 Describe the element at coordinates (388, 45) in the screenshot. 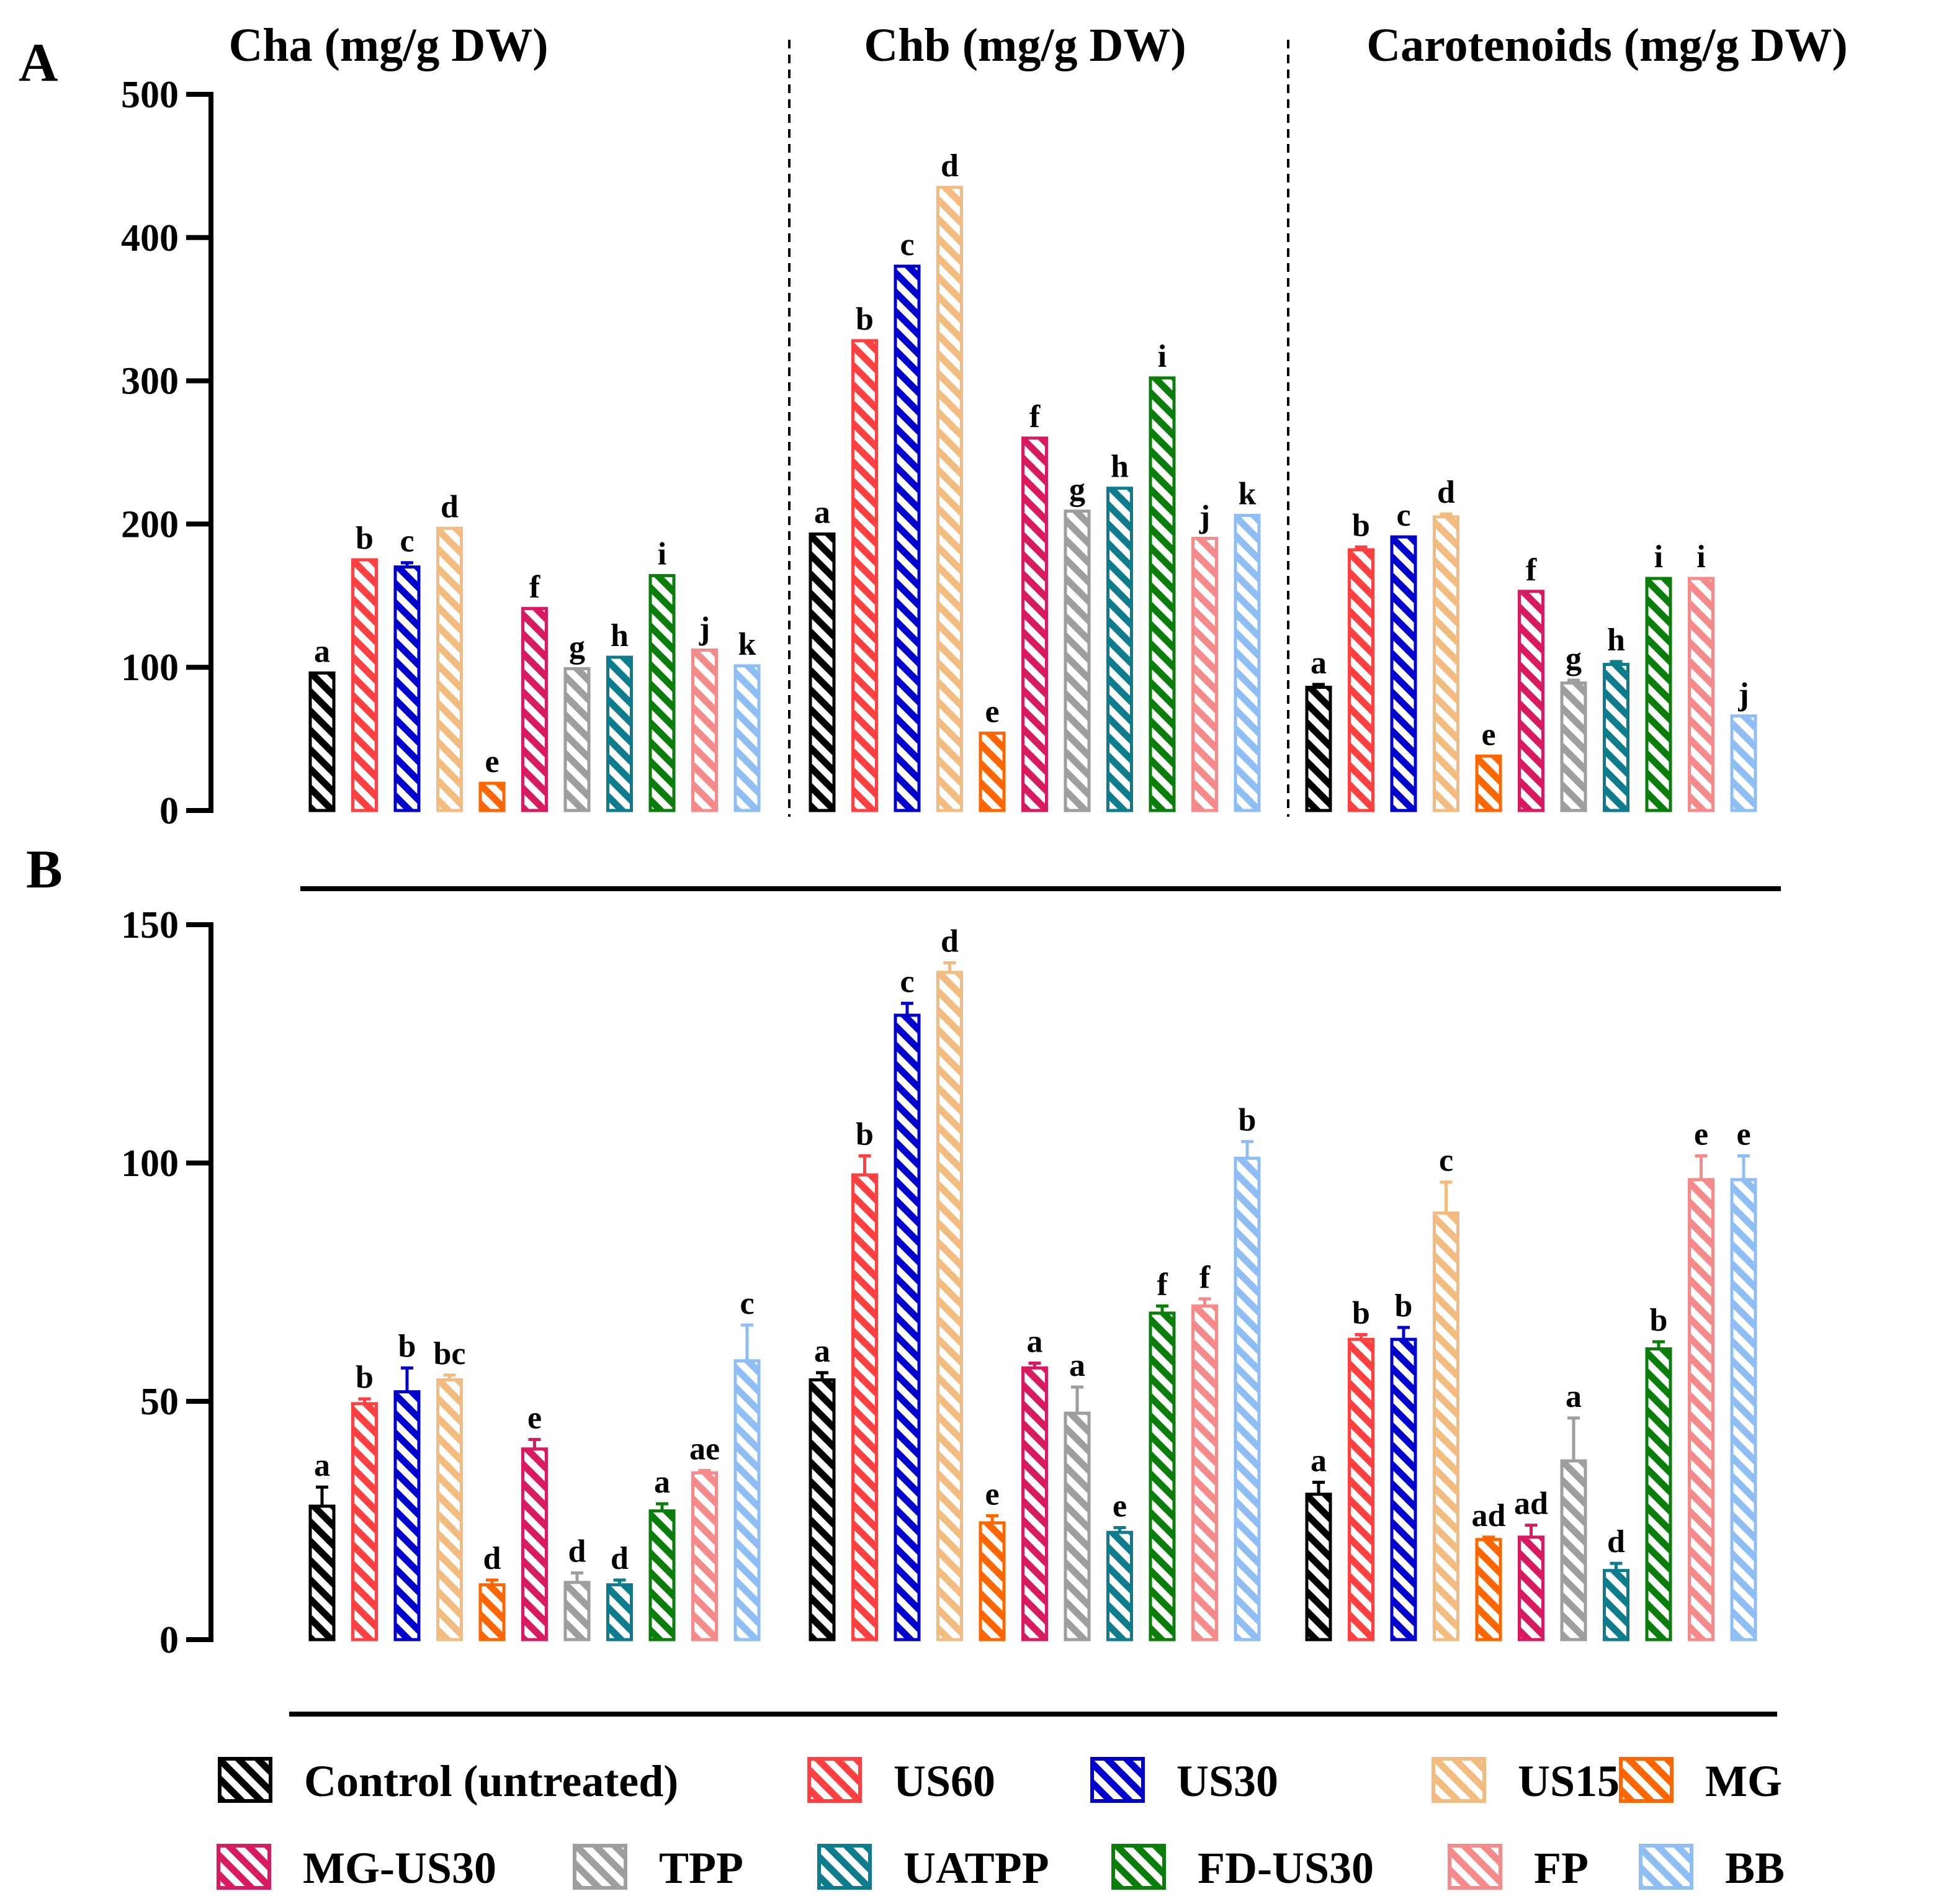

I see `column-title-cha: Cha (mg/g DW)` at that location.